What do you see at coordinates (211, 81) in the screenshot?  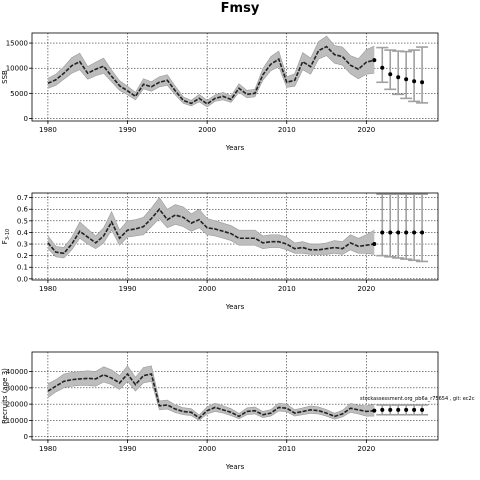 I see `ssb-band-lower` at bounding box center [211, 81].